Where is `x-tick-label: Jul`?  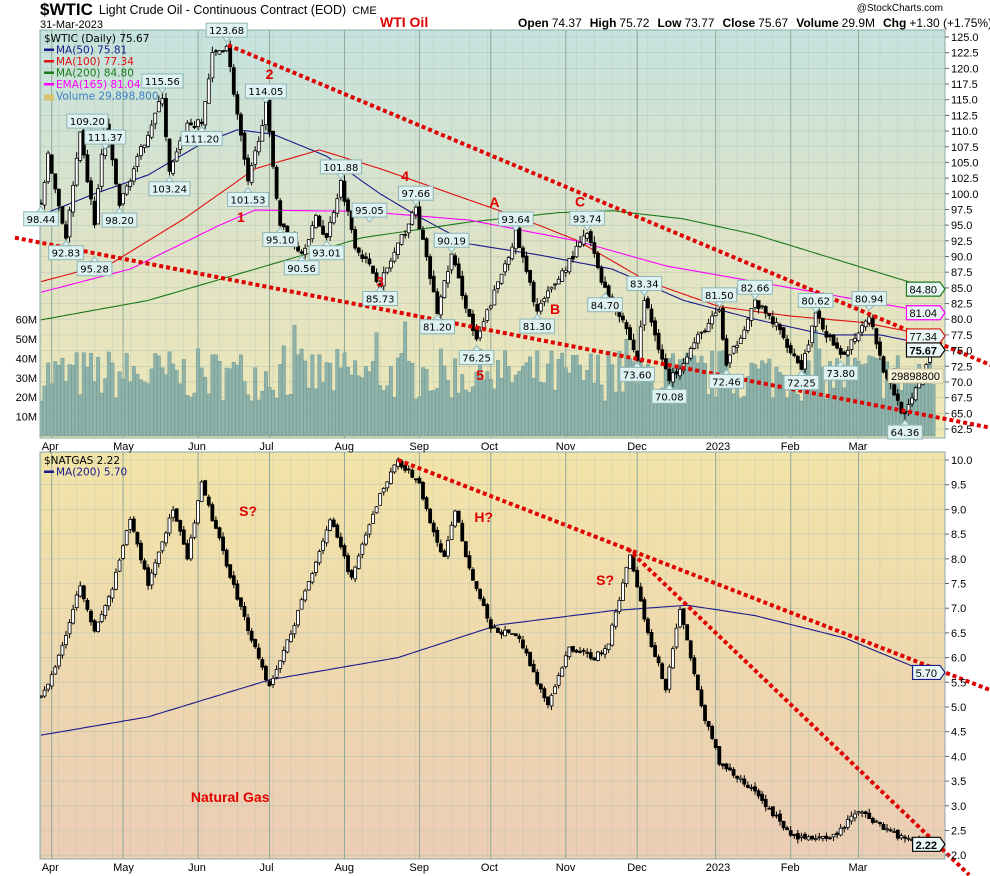 x-tick-label: Jul is located at coordinates (266, 868).